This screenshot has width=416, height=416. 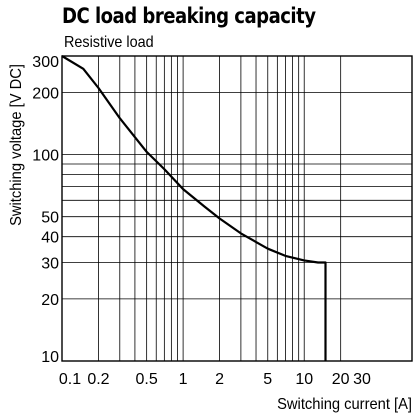 I want to click on y-tick-label: 30, so click(x=50, y=263).